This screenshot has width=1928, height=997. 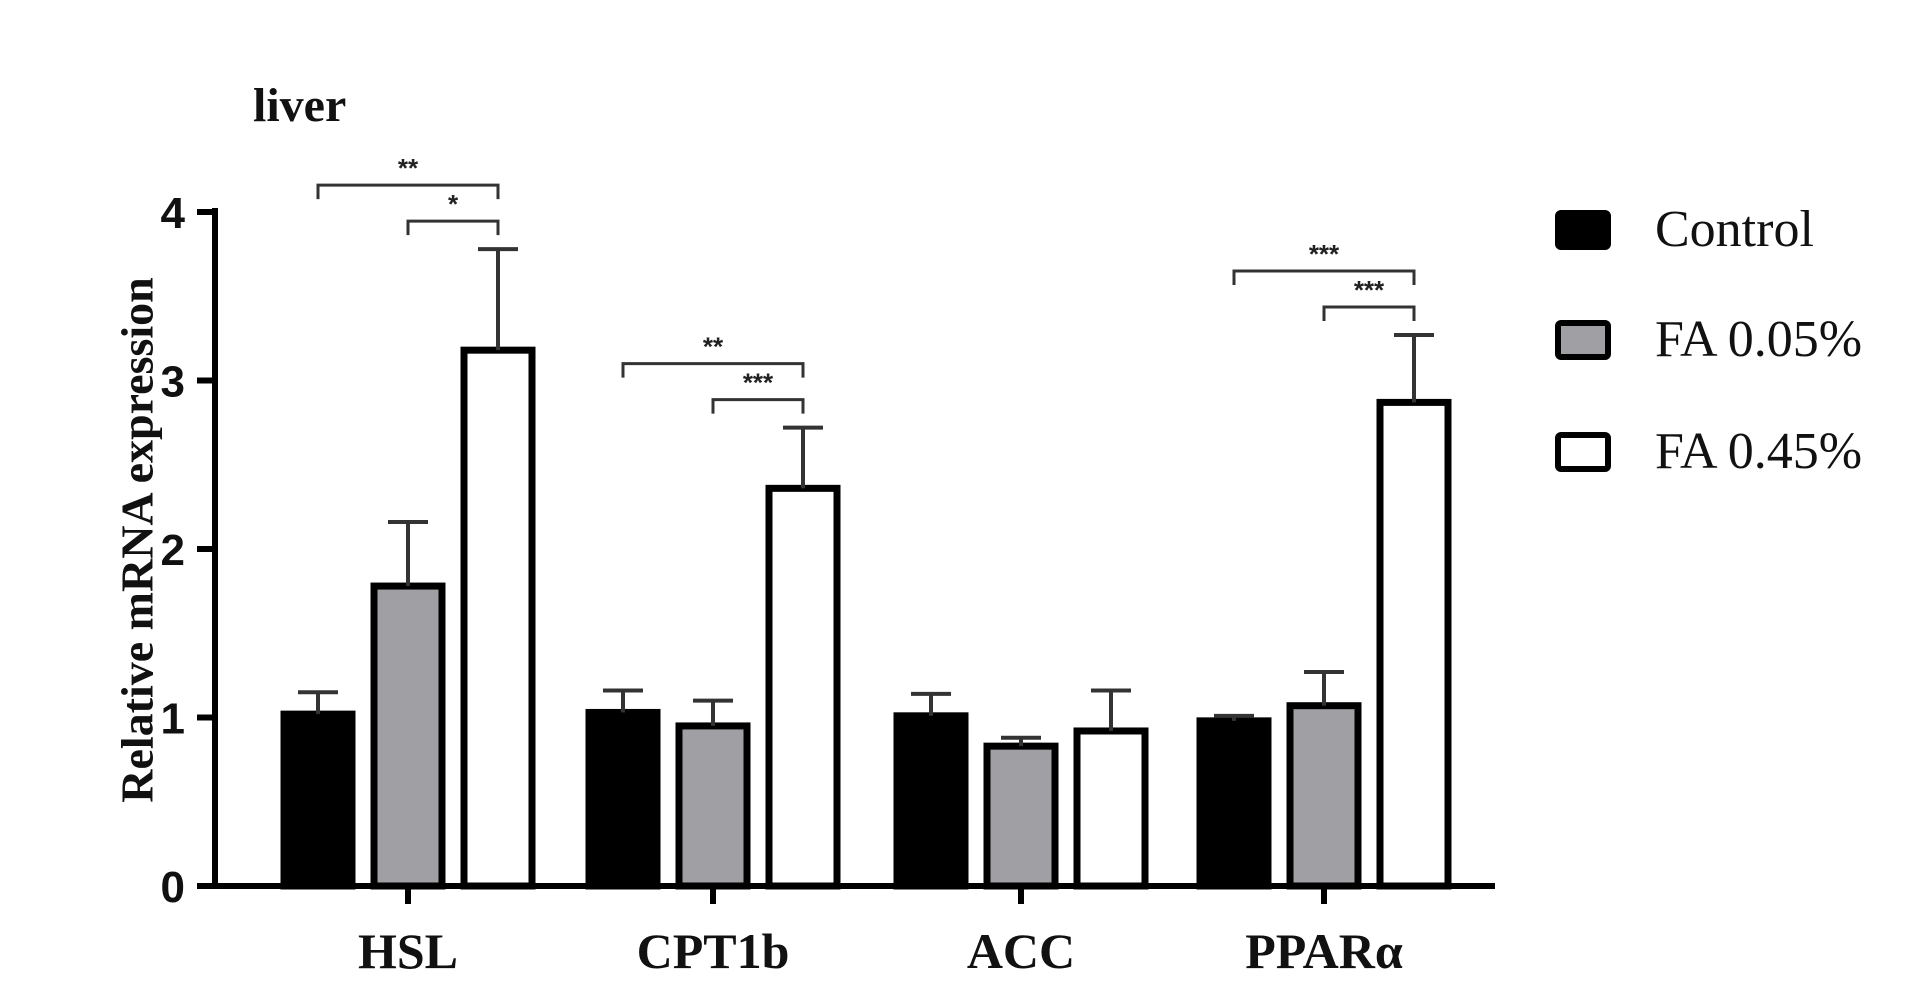 I want to click on y-axis-label: Relative mRNA expression, so click(x=137, y=540).